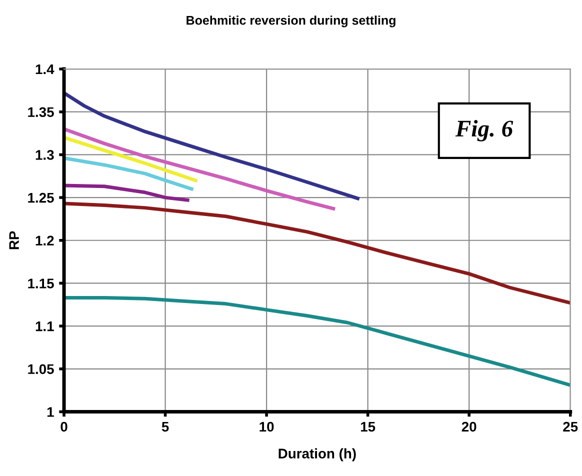 This screenshot has height=476, width=582. Describe the element at coordinates (484, 131) in the screenshot. I see `annotation: Fig. 6` at that location.